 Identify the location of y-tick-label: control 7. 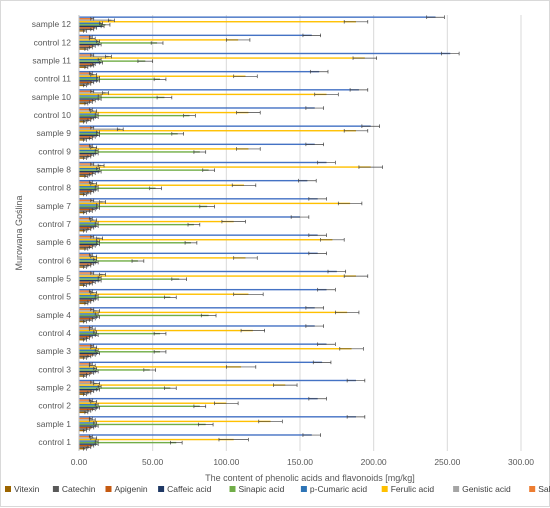
(54, 224).